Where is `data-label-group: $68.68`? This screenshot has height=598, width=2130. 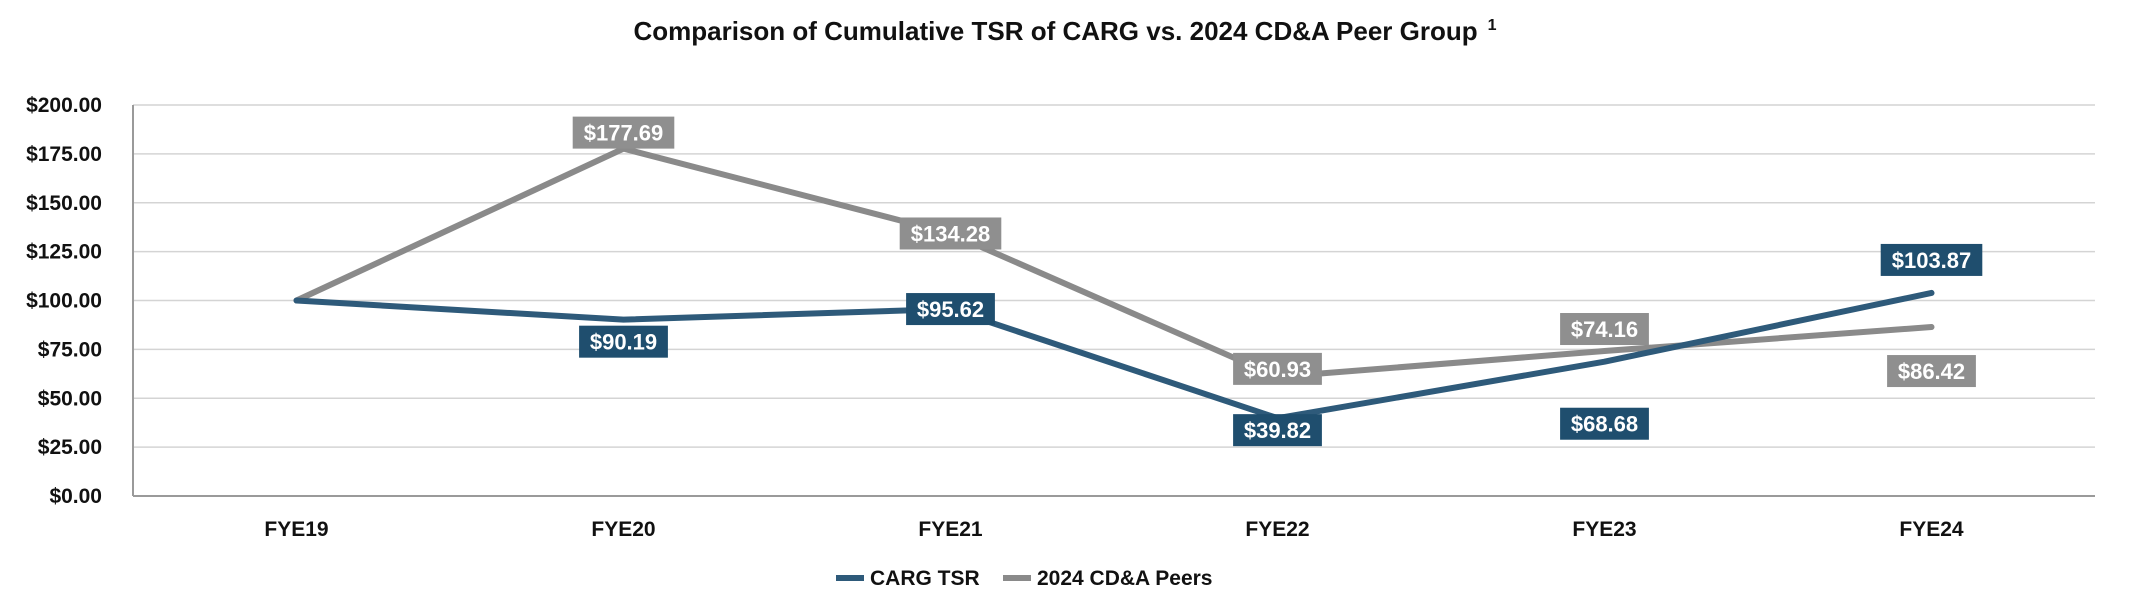
data-label-group: $68.68 is located at coordinates (1604, 423).